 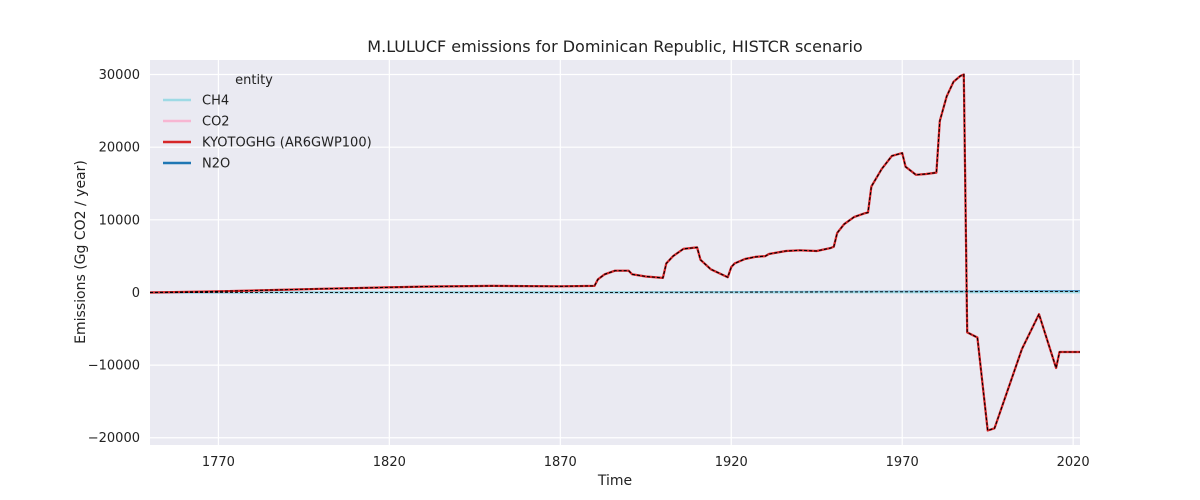 What do you see at coordinates (136, 293) in the screenshot?
I see `y-tick-label: 0` at bounding box center [136, 293].